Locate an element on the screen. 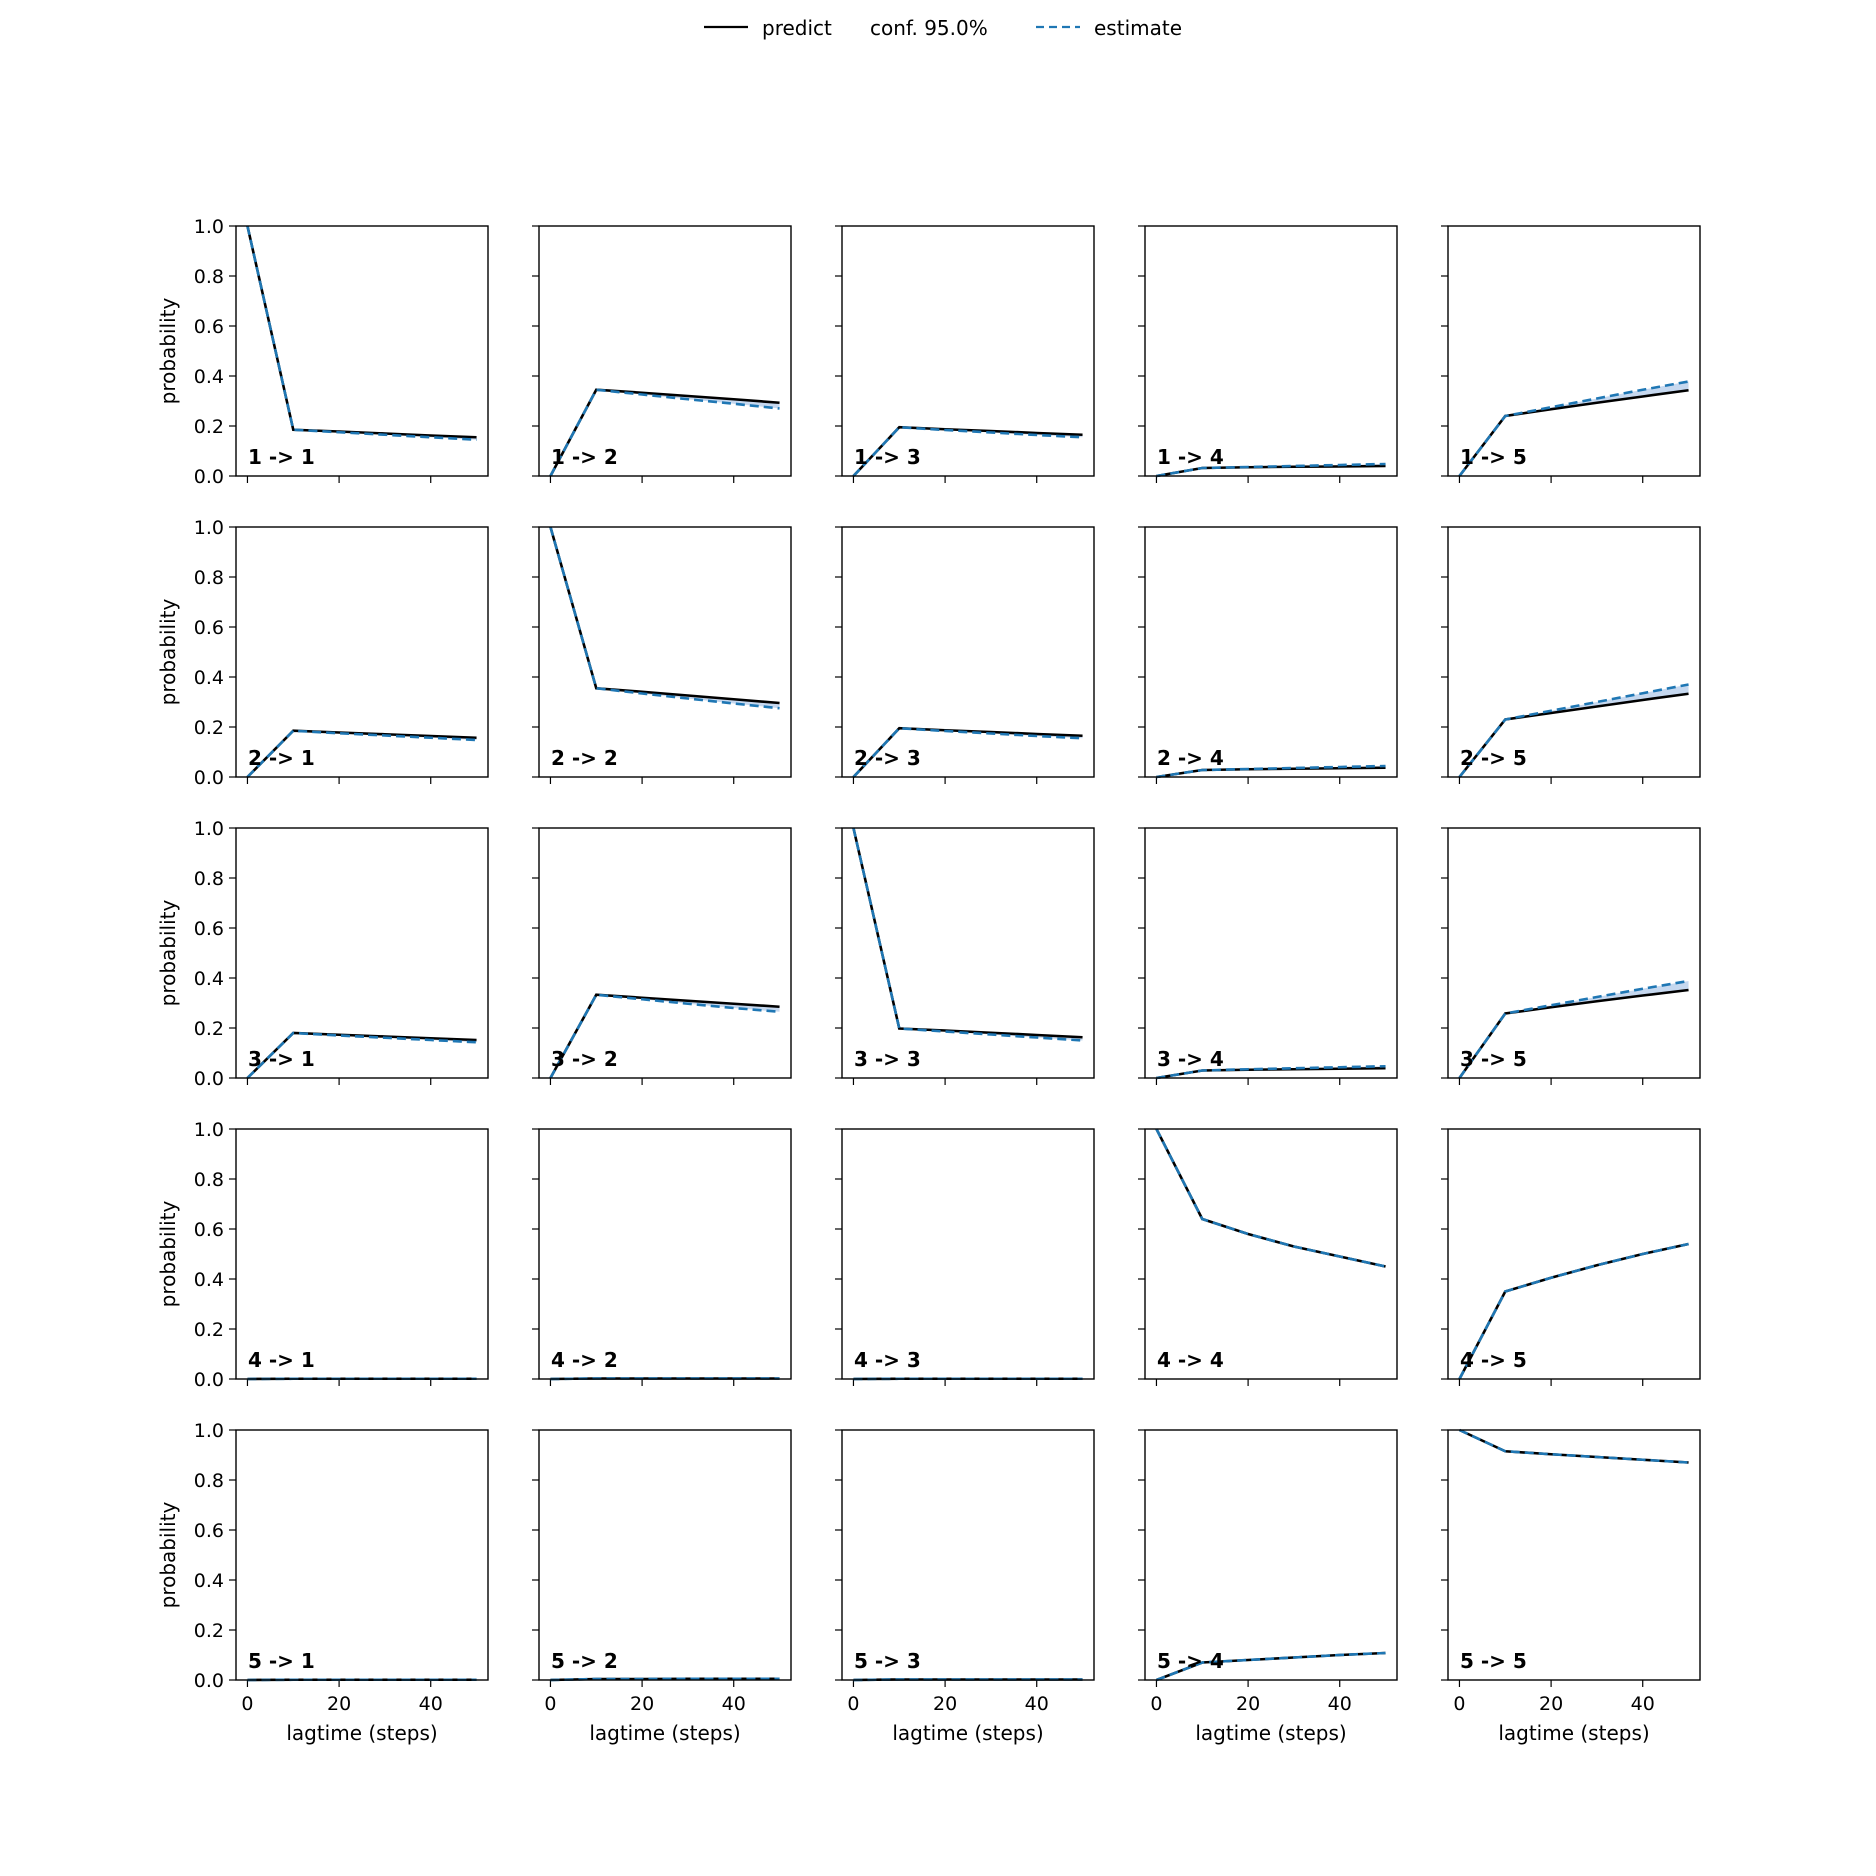 This screenshot has height=1876, width=1876. panel-4-4-frame is located at coordinates (1271, 1254).